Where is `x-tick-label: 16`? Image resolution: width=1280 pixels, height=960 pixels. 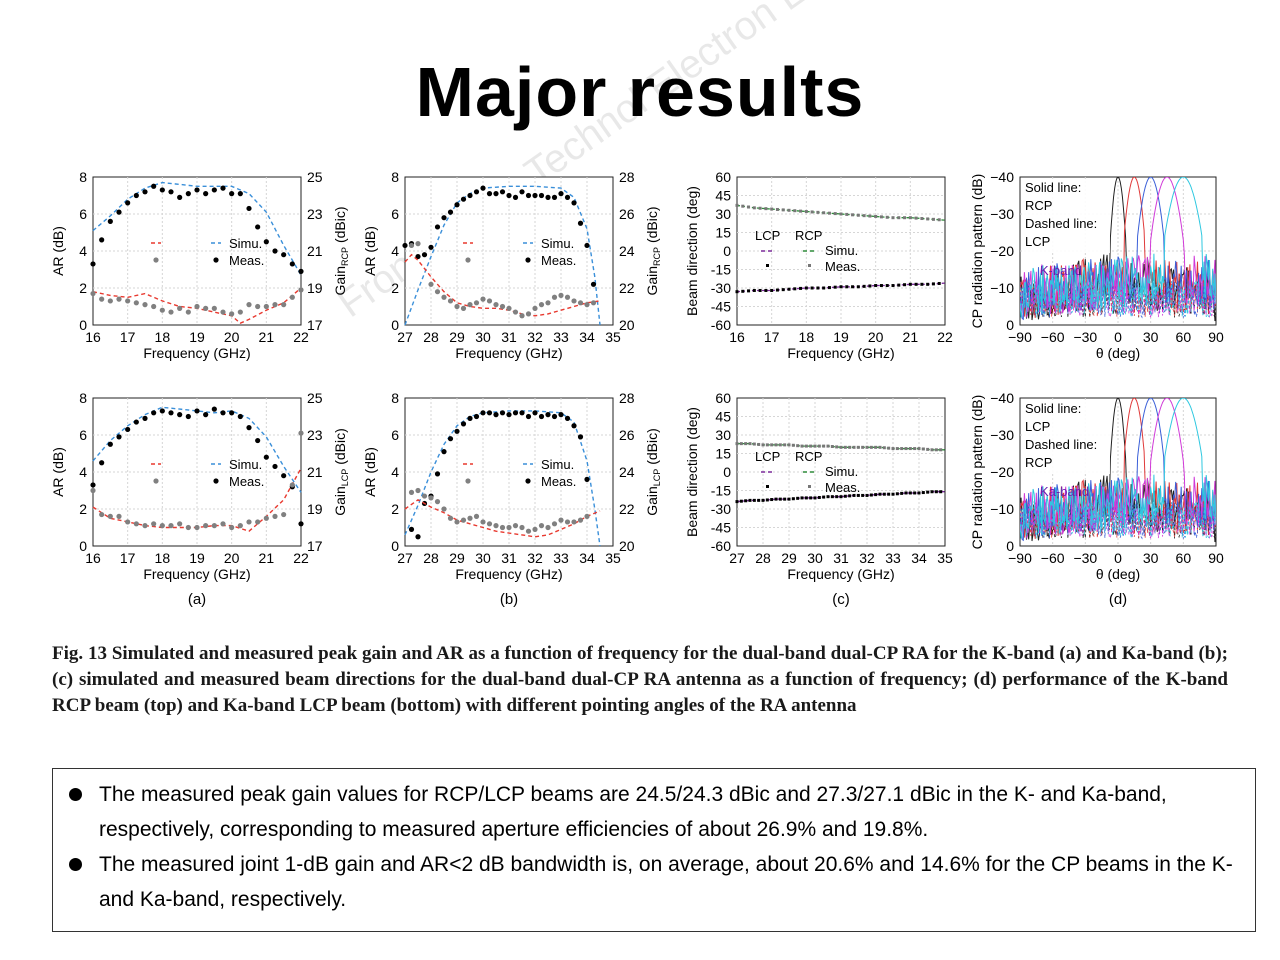
x-tick-label: 16 is located at coordinates (93, 558).